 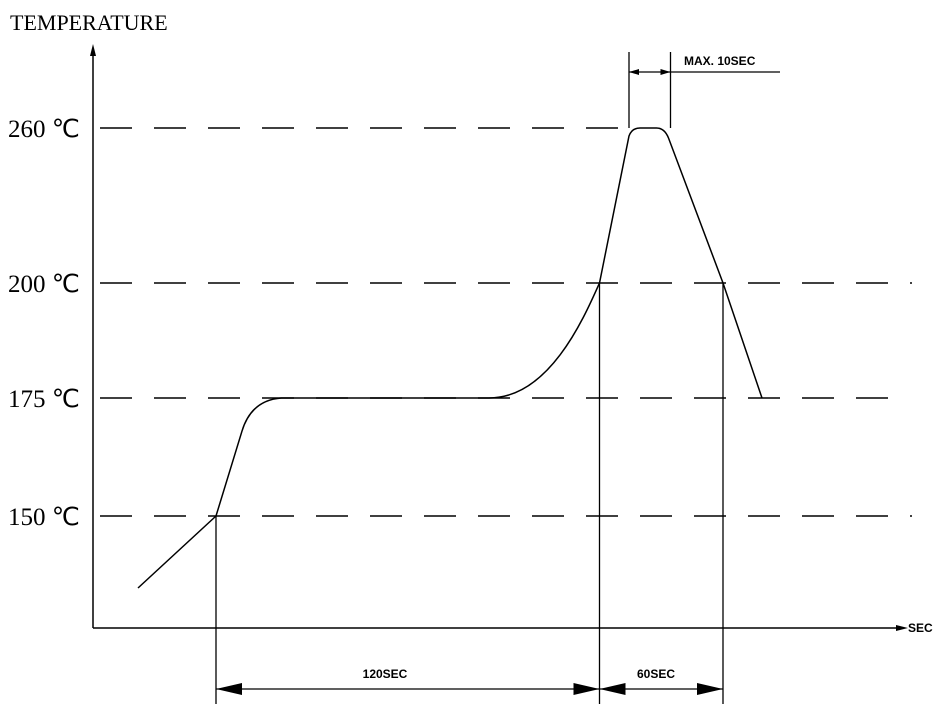 What do you see at coordinates (229, 689) in the screenshot?
I see `span-120sec-left-arrow-icon` at bounding box center [229, 689].